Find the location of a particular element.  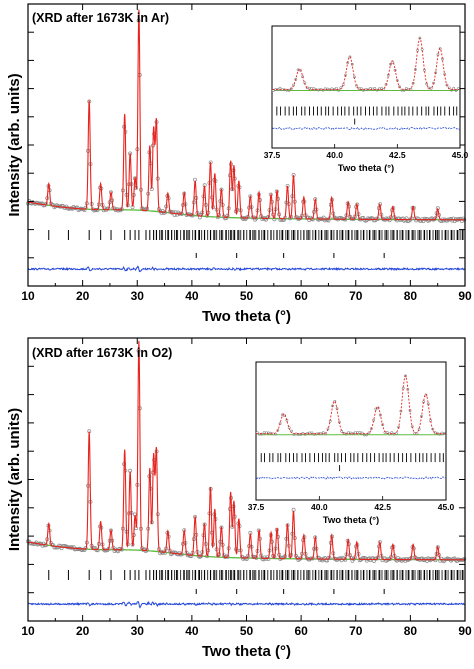

inset-frame is located at coordinates (351, 431).